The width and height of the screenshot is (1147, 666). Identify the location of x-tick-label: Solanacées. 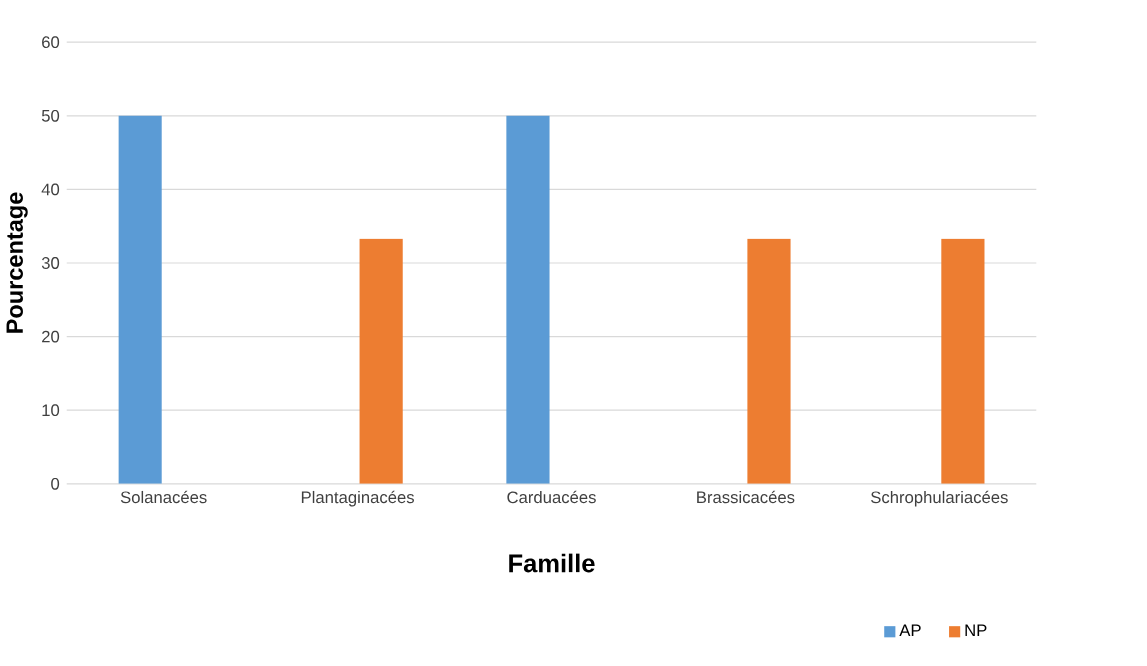
(163, 497).